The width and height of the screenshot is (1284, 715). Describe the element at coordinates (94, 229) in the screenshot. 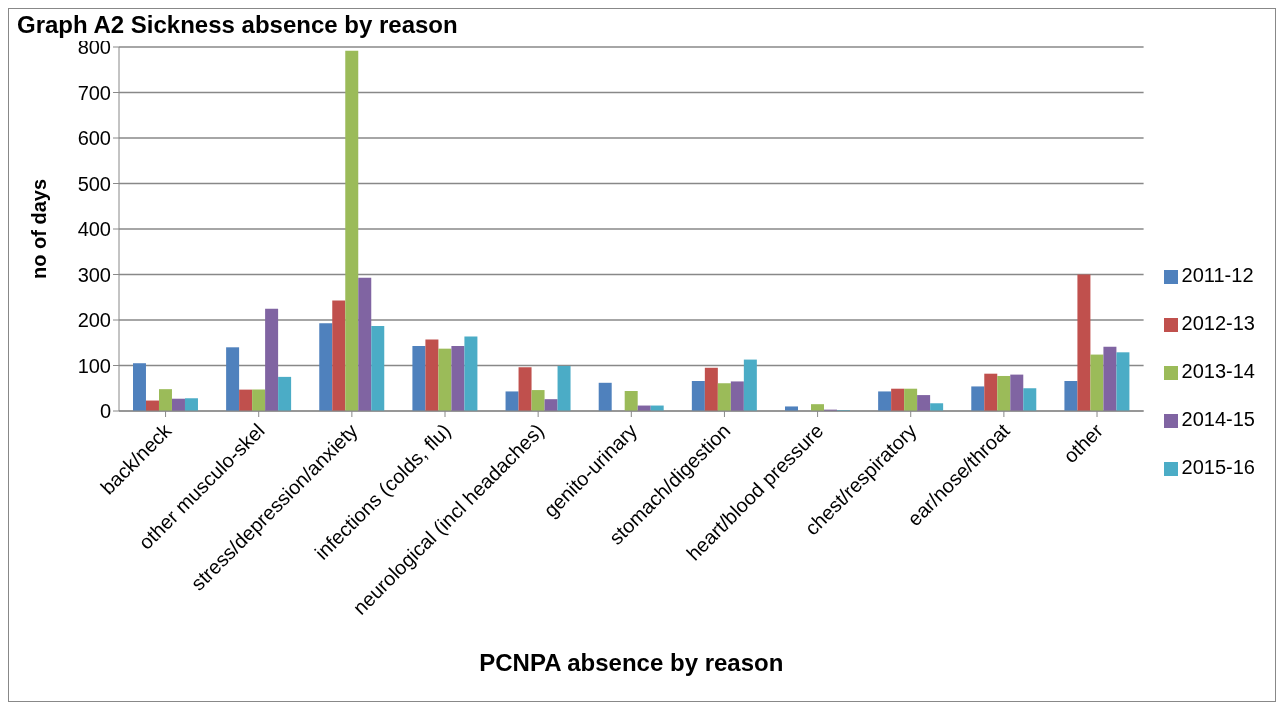

I see `y-tick-label: 400` at that location.